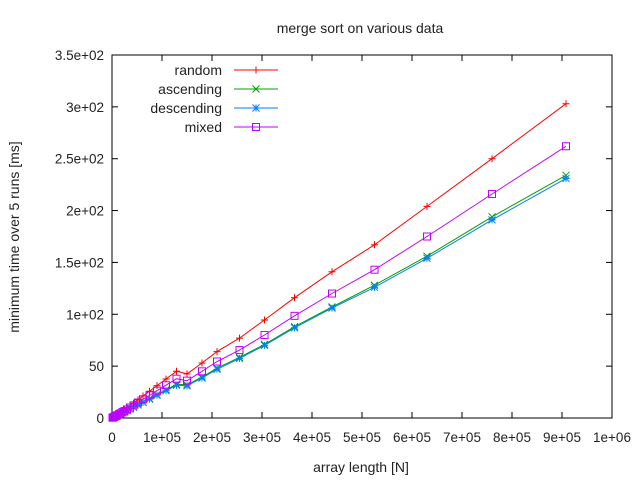 The width and height of the screenshot is (640, 480). What do you see at coordinates (79, 55) in the screenshot?
I see `y-tick-label: 3.5e+02` at bounding box center [79, 55].